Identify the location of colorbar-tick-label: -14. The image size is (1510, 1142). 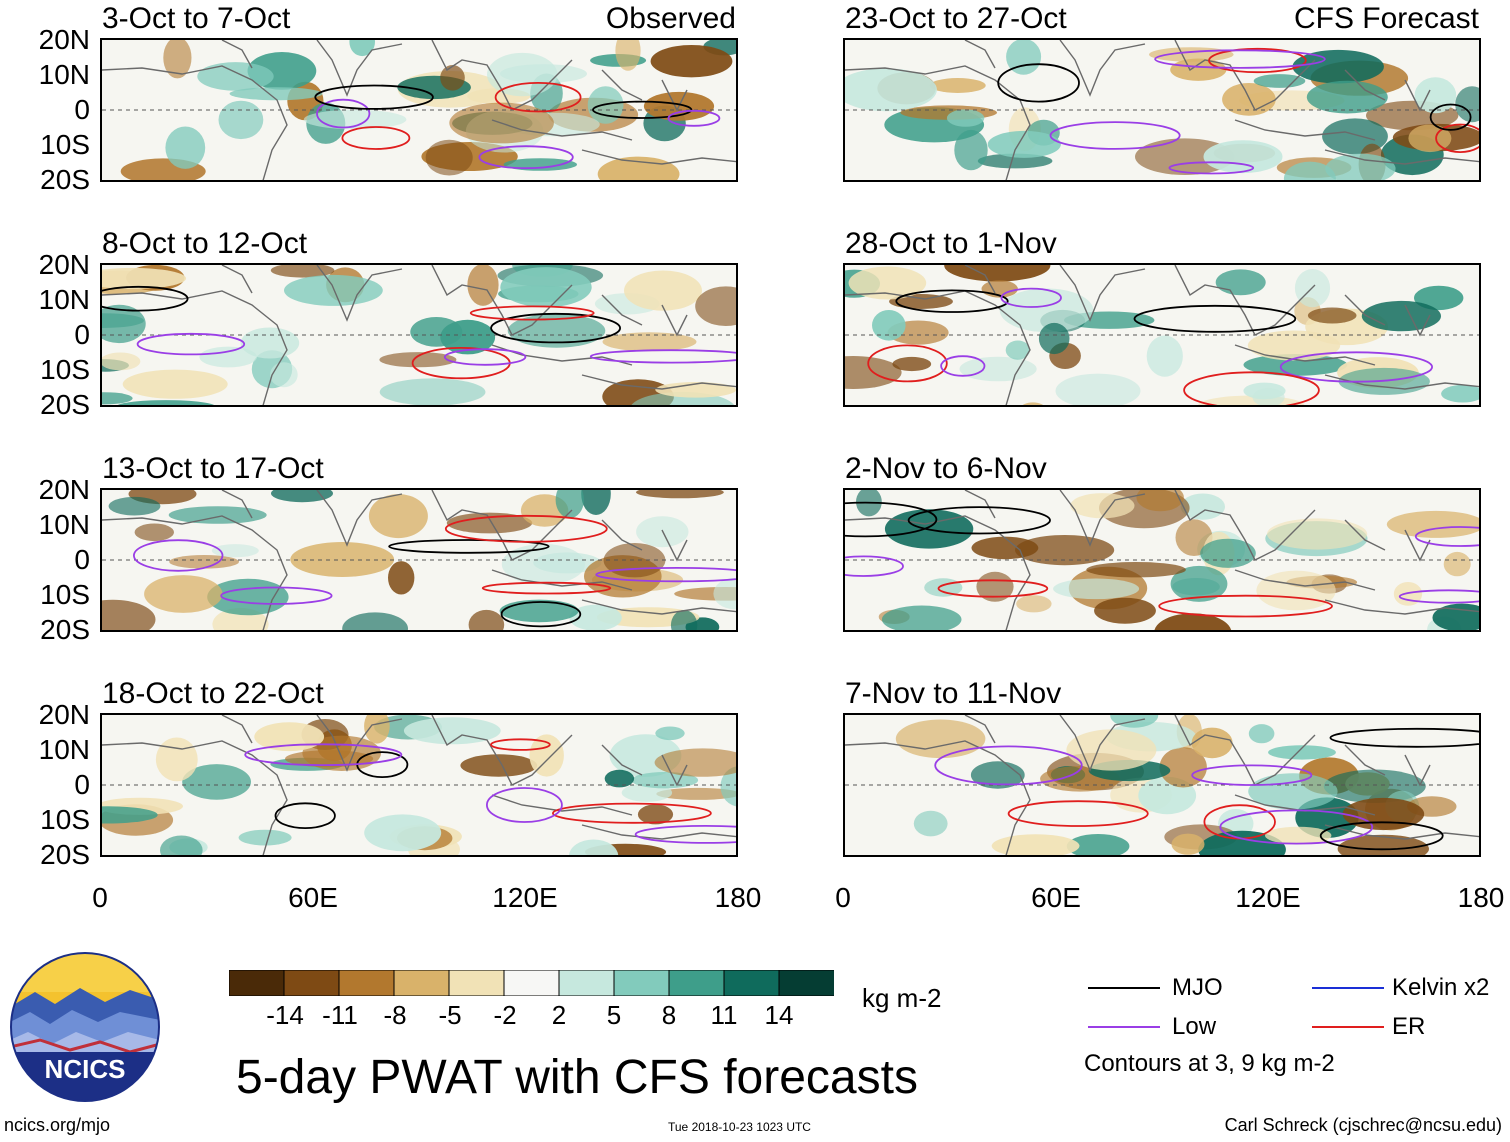
(285, 1015).